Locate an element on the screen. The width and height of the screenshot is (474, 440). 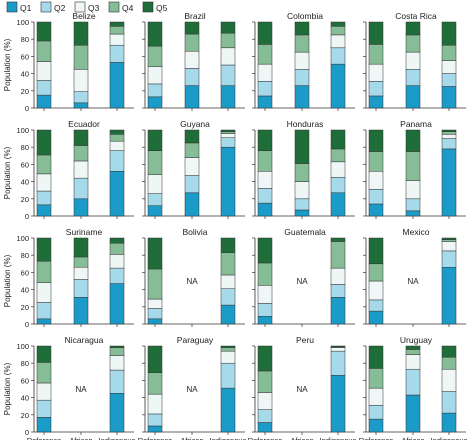
panel-guatemala: Guatemala NA is located at coordinates (303, 277).